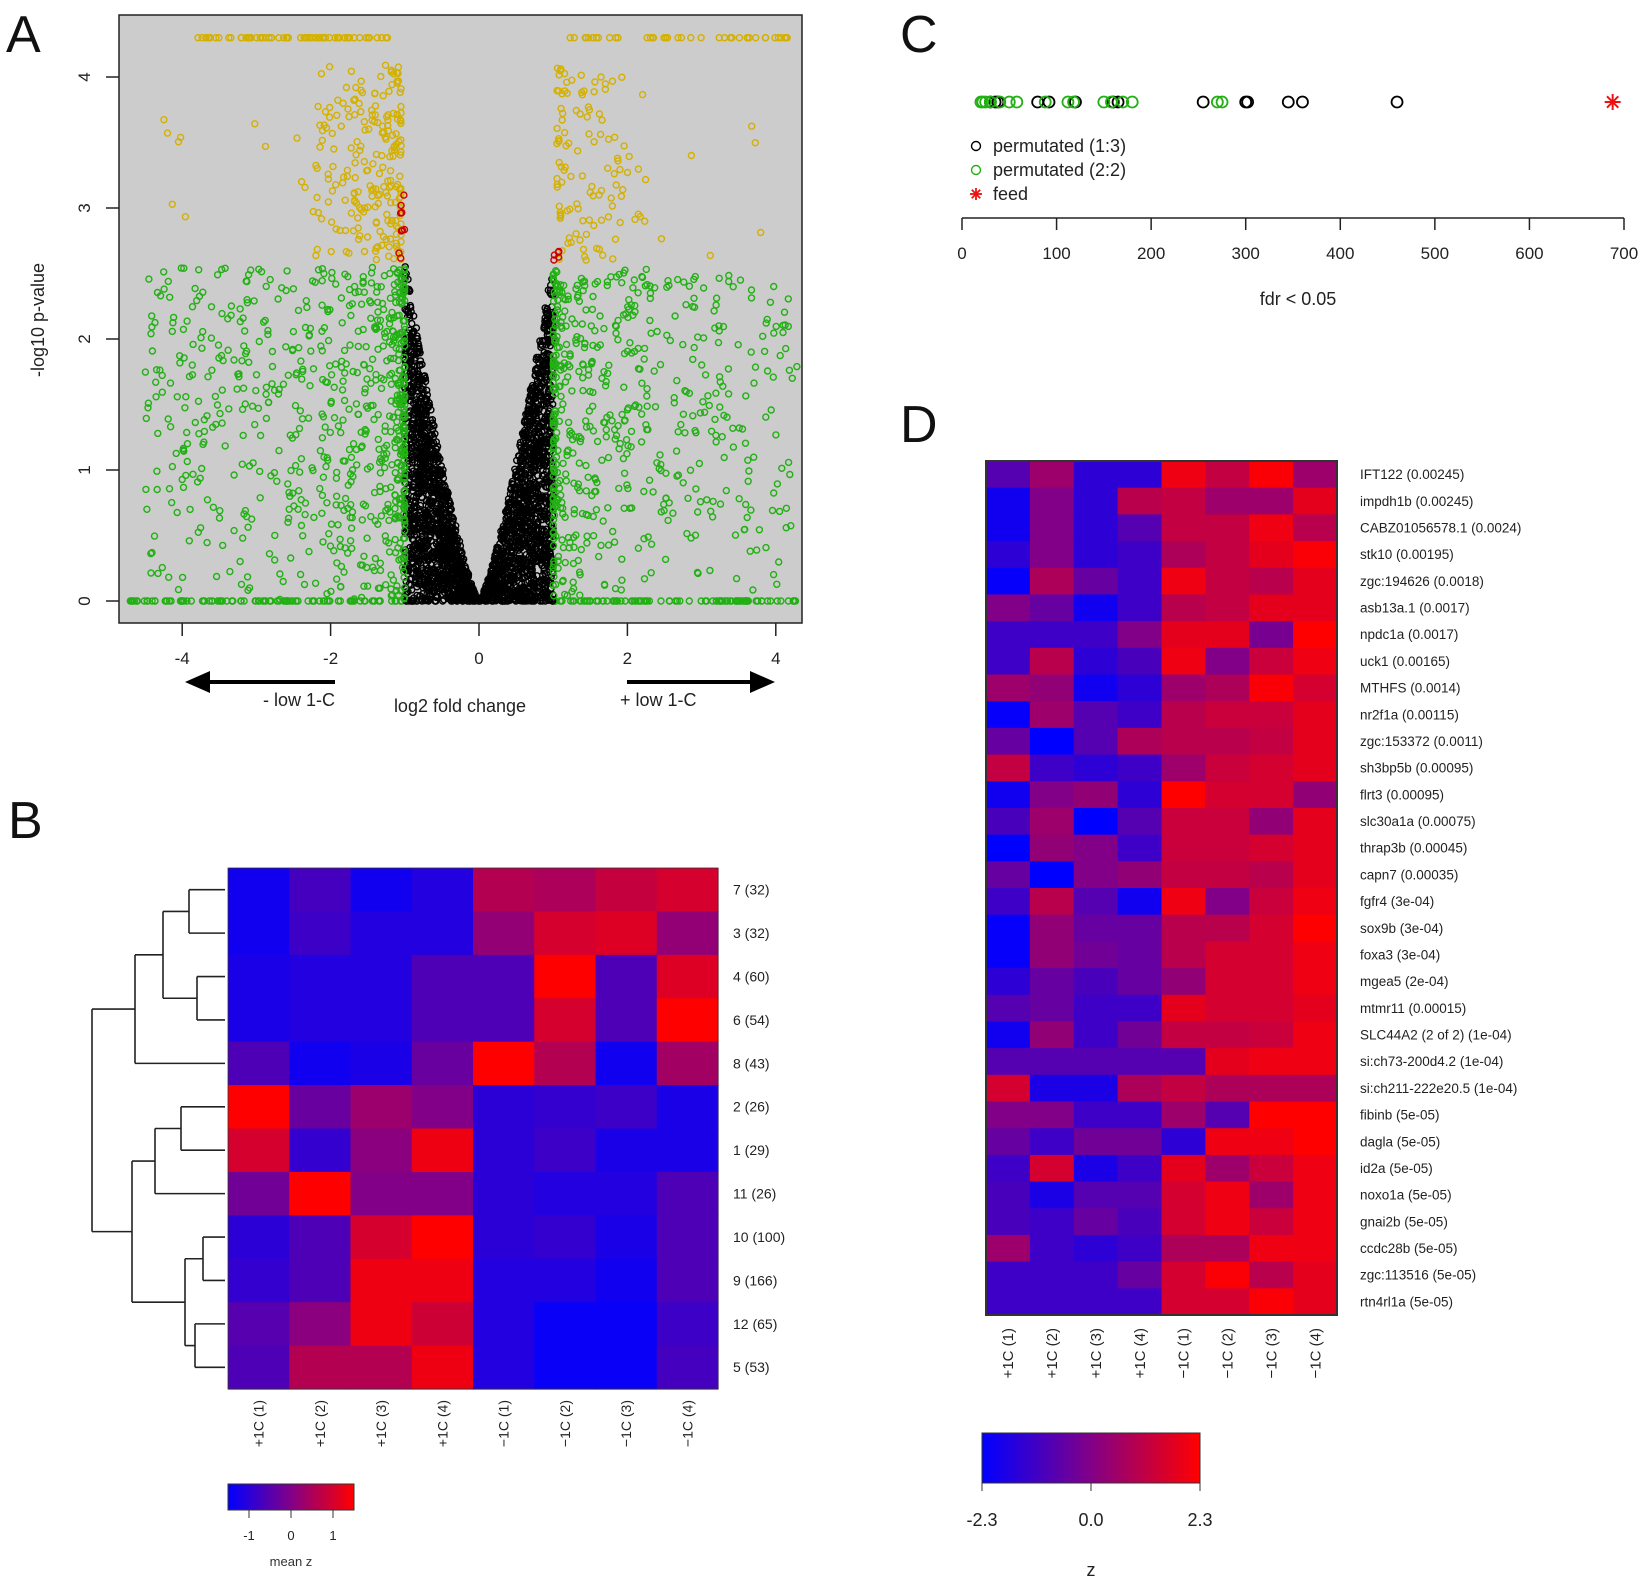 The image size is (1650, 1584). Describe the element at coordinates (751, 933) in the screenshot. I see `row-label: 3 (32)` at that location.